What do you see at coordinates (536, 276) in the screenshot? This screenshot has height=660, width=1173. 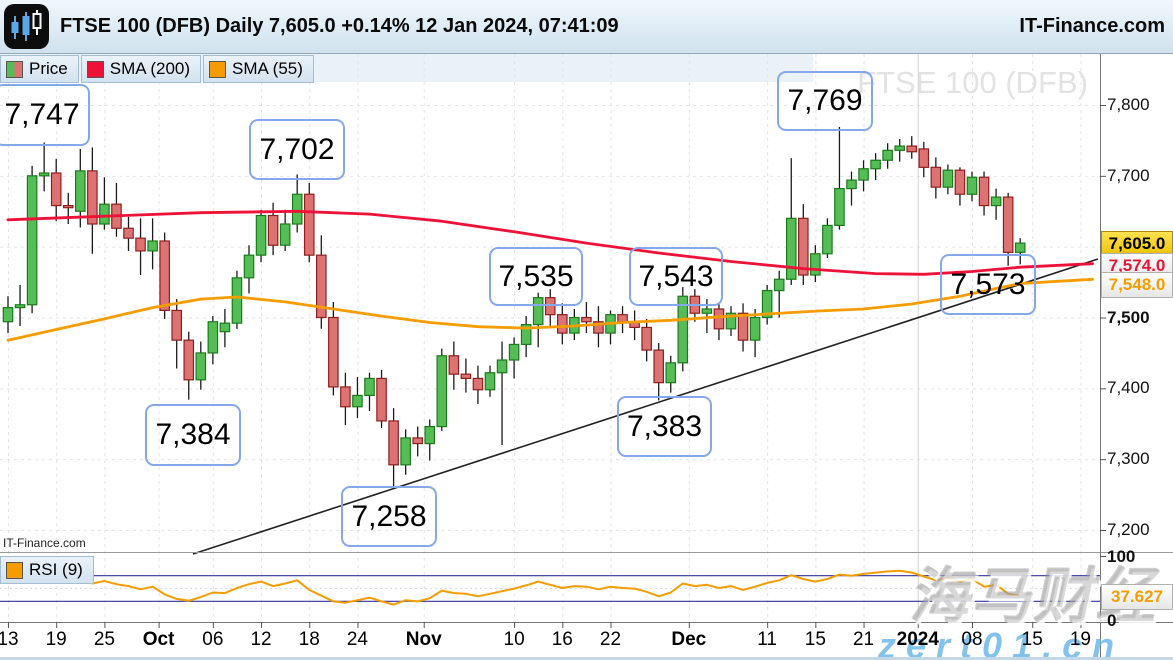 I see `price-callout: 7,535` at bounding box center [536, 276].